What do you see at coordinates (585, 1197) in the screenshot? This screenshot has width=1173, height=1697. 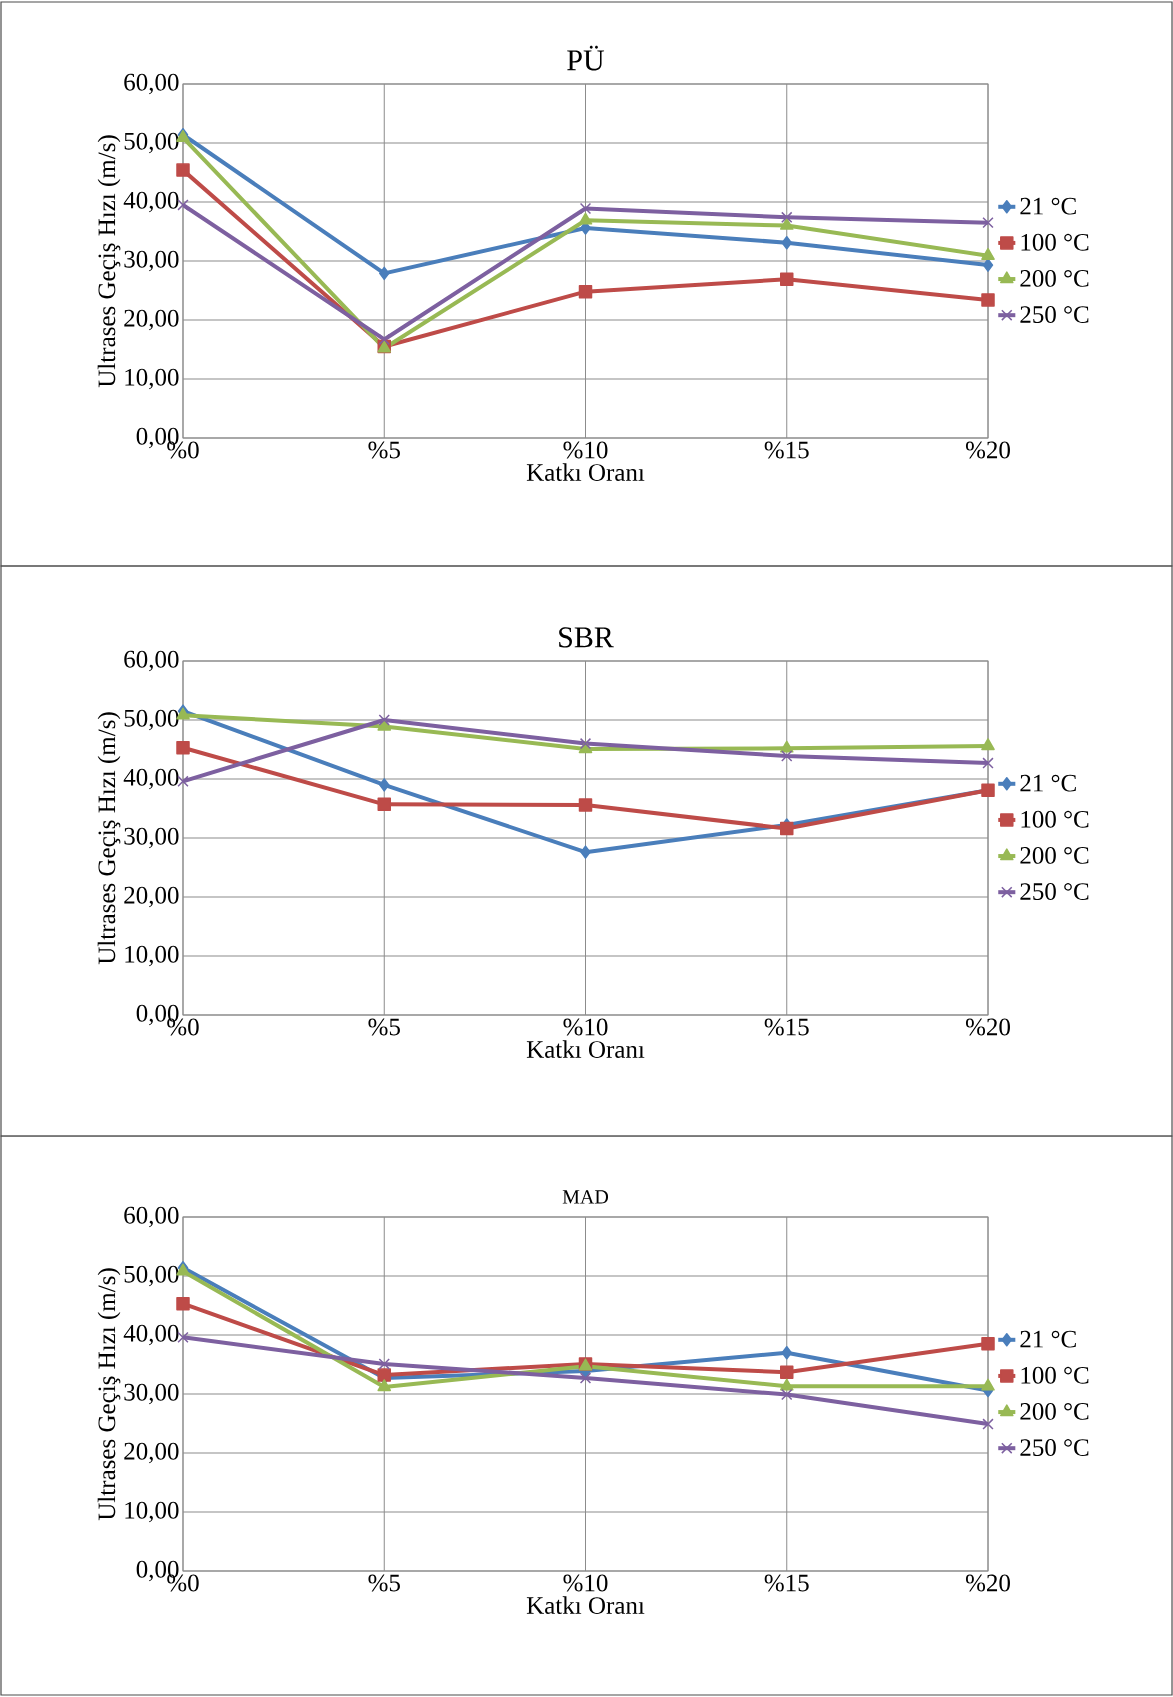 I see `chart-title: MAD` at bounding box center [585, 1197].